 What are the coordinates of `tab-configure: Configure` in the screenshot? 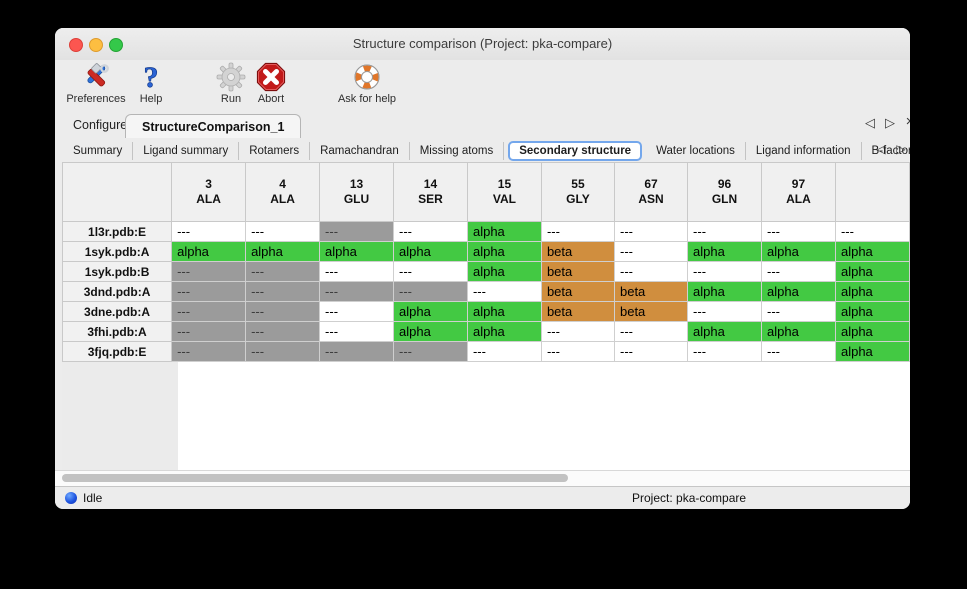 It's located at (100, 125).